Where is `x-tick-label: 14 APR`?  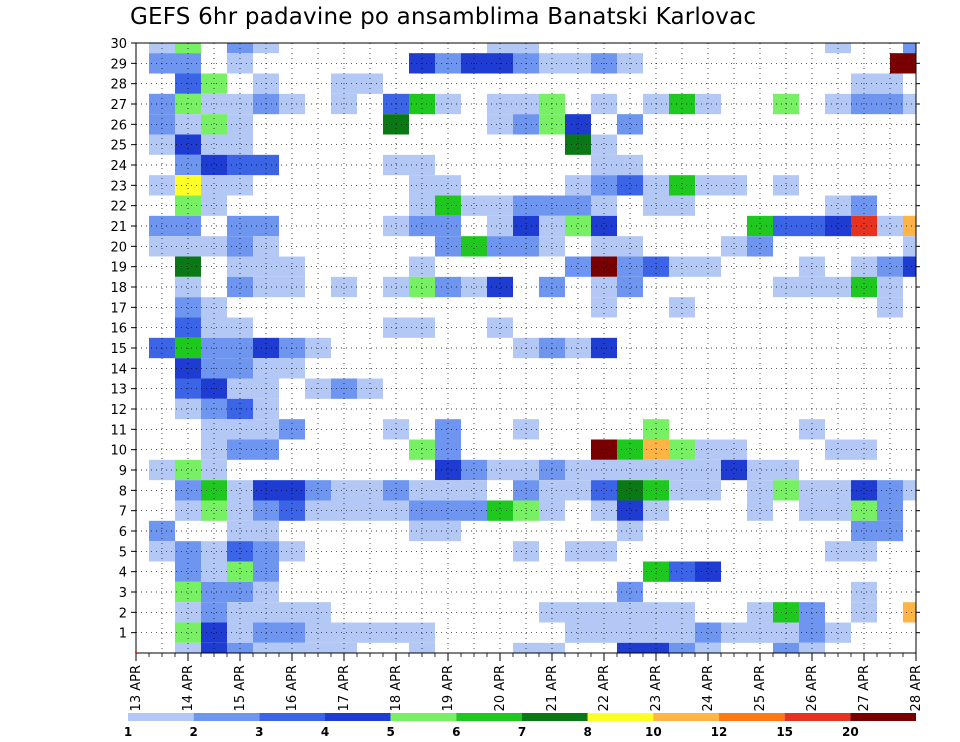 x-tick-label: 14 APR is located at coordinates (188, 688).